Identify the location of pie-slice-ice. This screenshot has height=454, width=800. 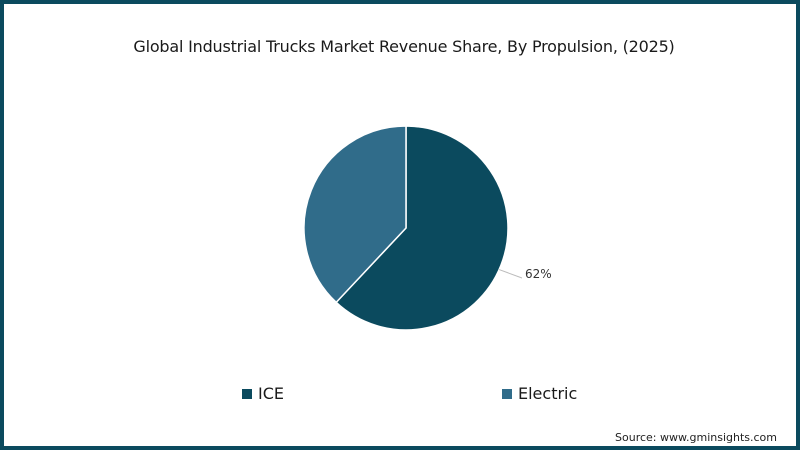
(422, 228).